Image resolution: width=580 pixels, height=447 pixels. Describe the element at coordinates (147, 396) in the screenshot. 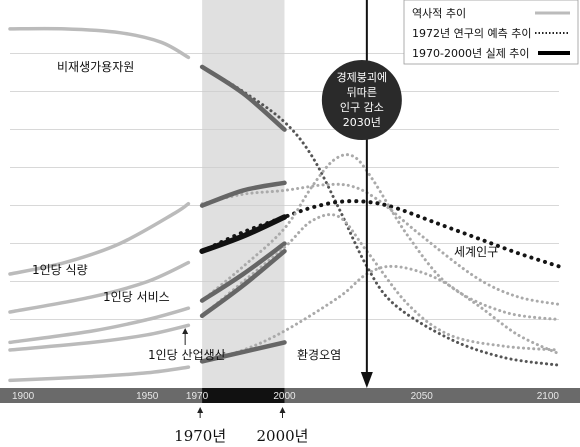

I see `x-tick-1950: 1950` at that location.